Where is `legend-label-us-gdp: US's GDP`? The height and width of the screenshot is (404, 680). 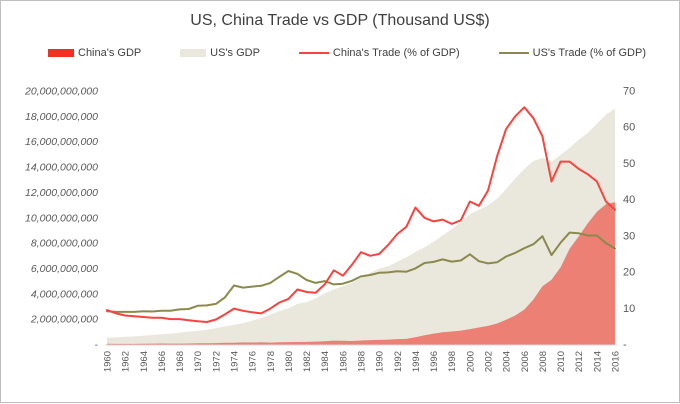
legend-label-us-gdp: US's GDP is located at coordinates (235, 53).